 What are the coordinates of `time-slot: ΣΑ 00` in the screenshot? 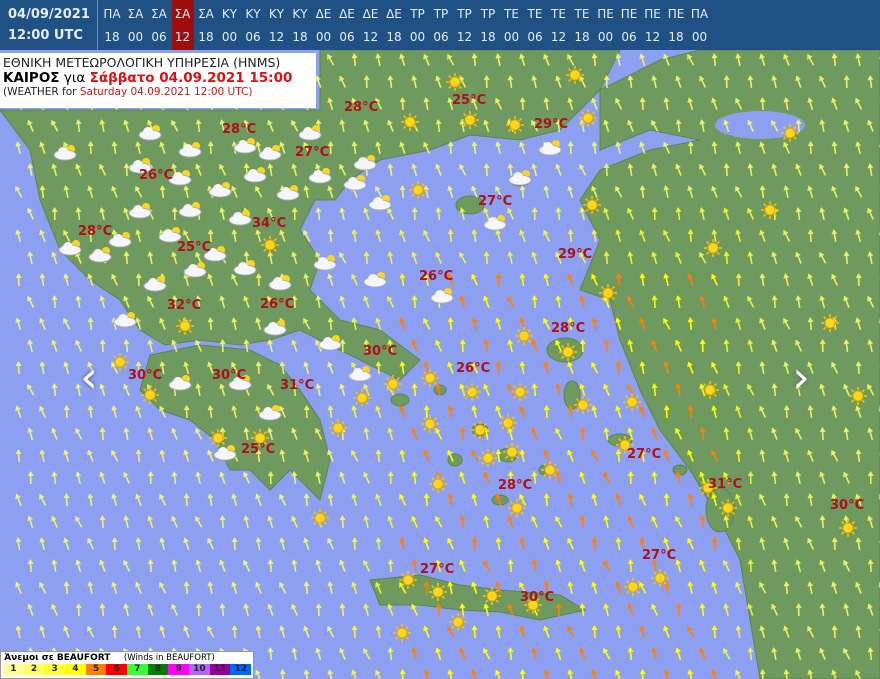 It's located at (136, 25).